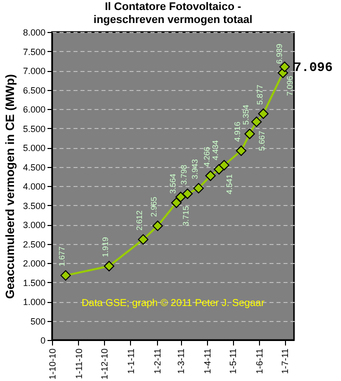 The width and height of the screenshot is (341, 381). What do you see at coordinates (290, 85) in the screenshot?
I see `data-label: 7.096` at bounding box center [290, 85].